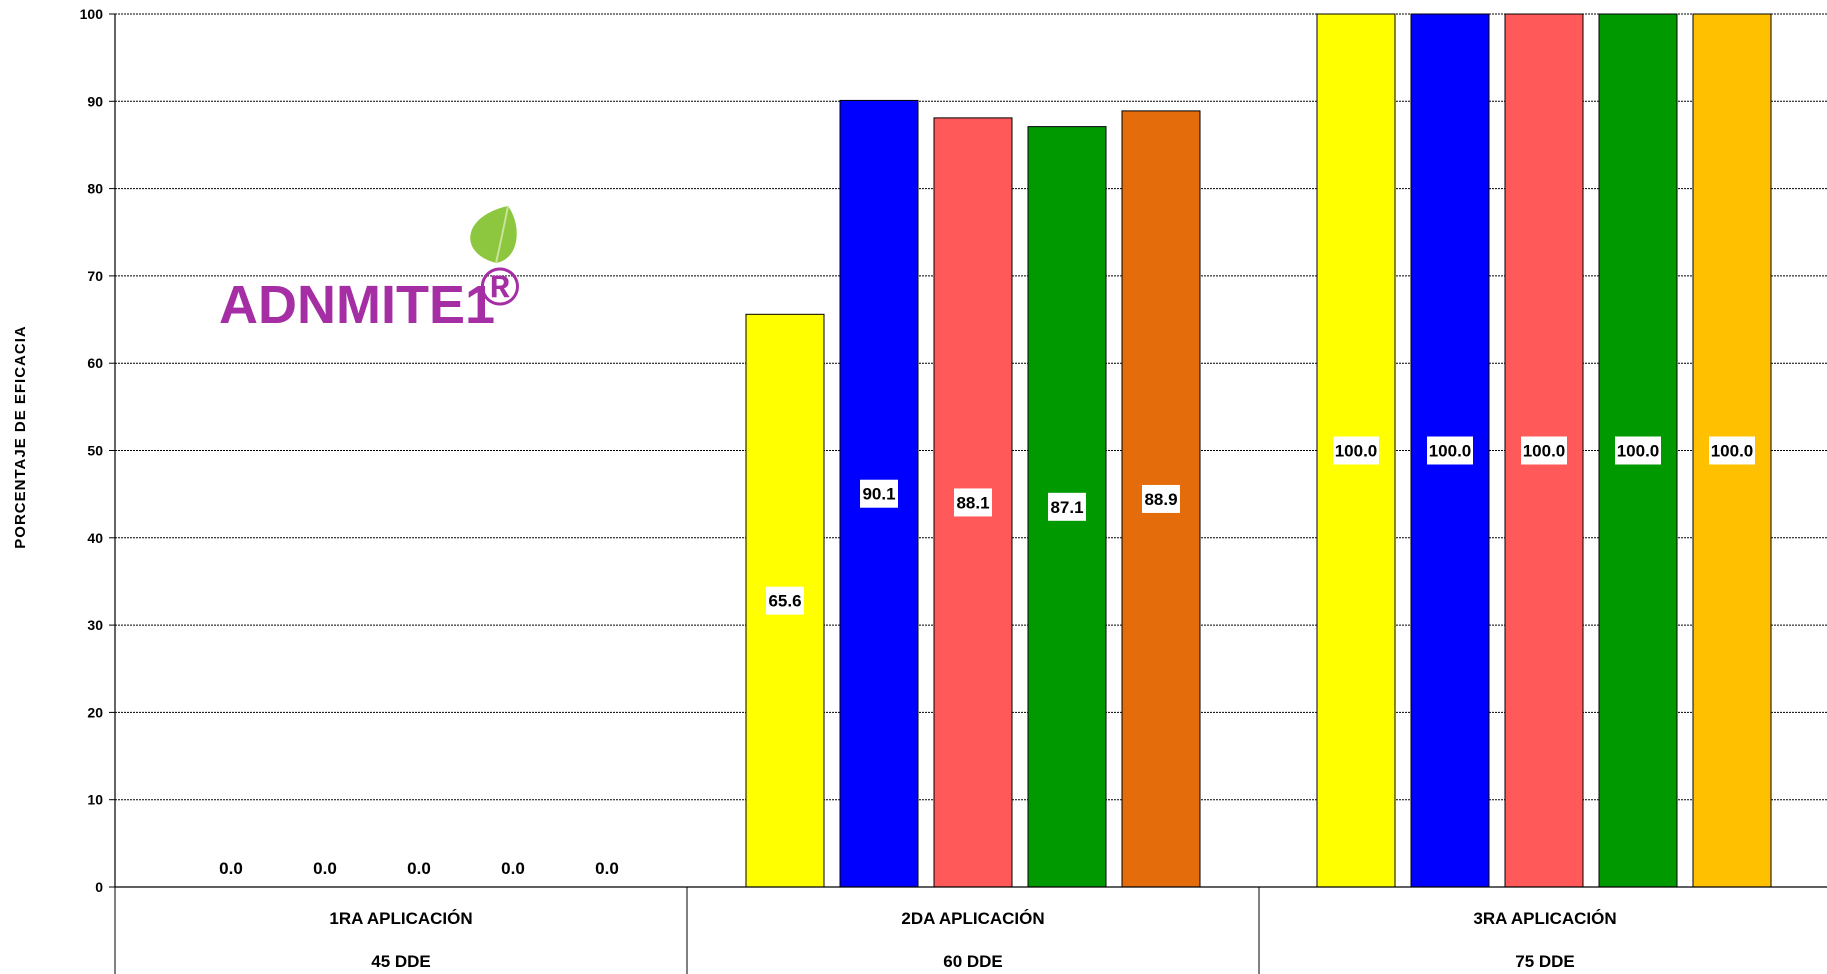 The width and height of the screenshot is (1827, 974). I want to click on brand-watermark: ADNMITE1 ®, so click(369, 270).